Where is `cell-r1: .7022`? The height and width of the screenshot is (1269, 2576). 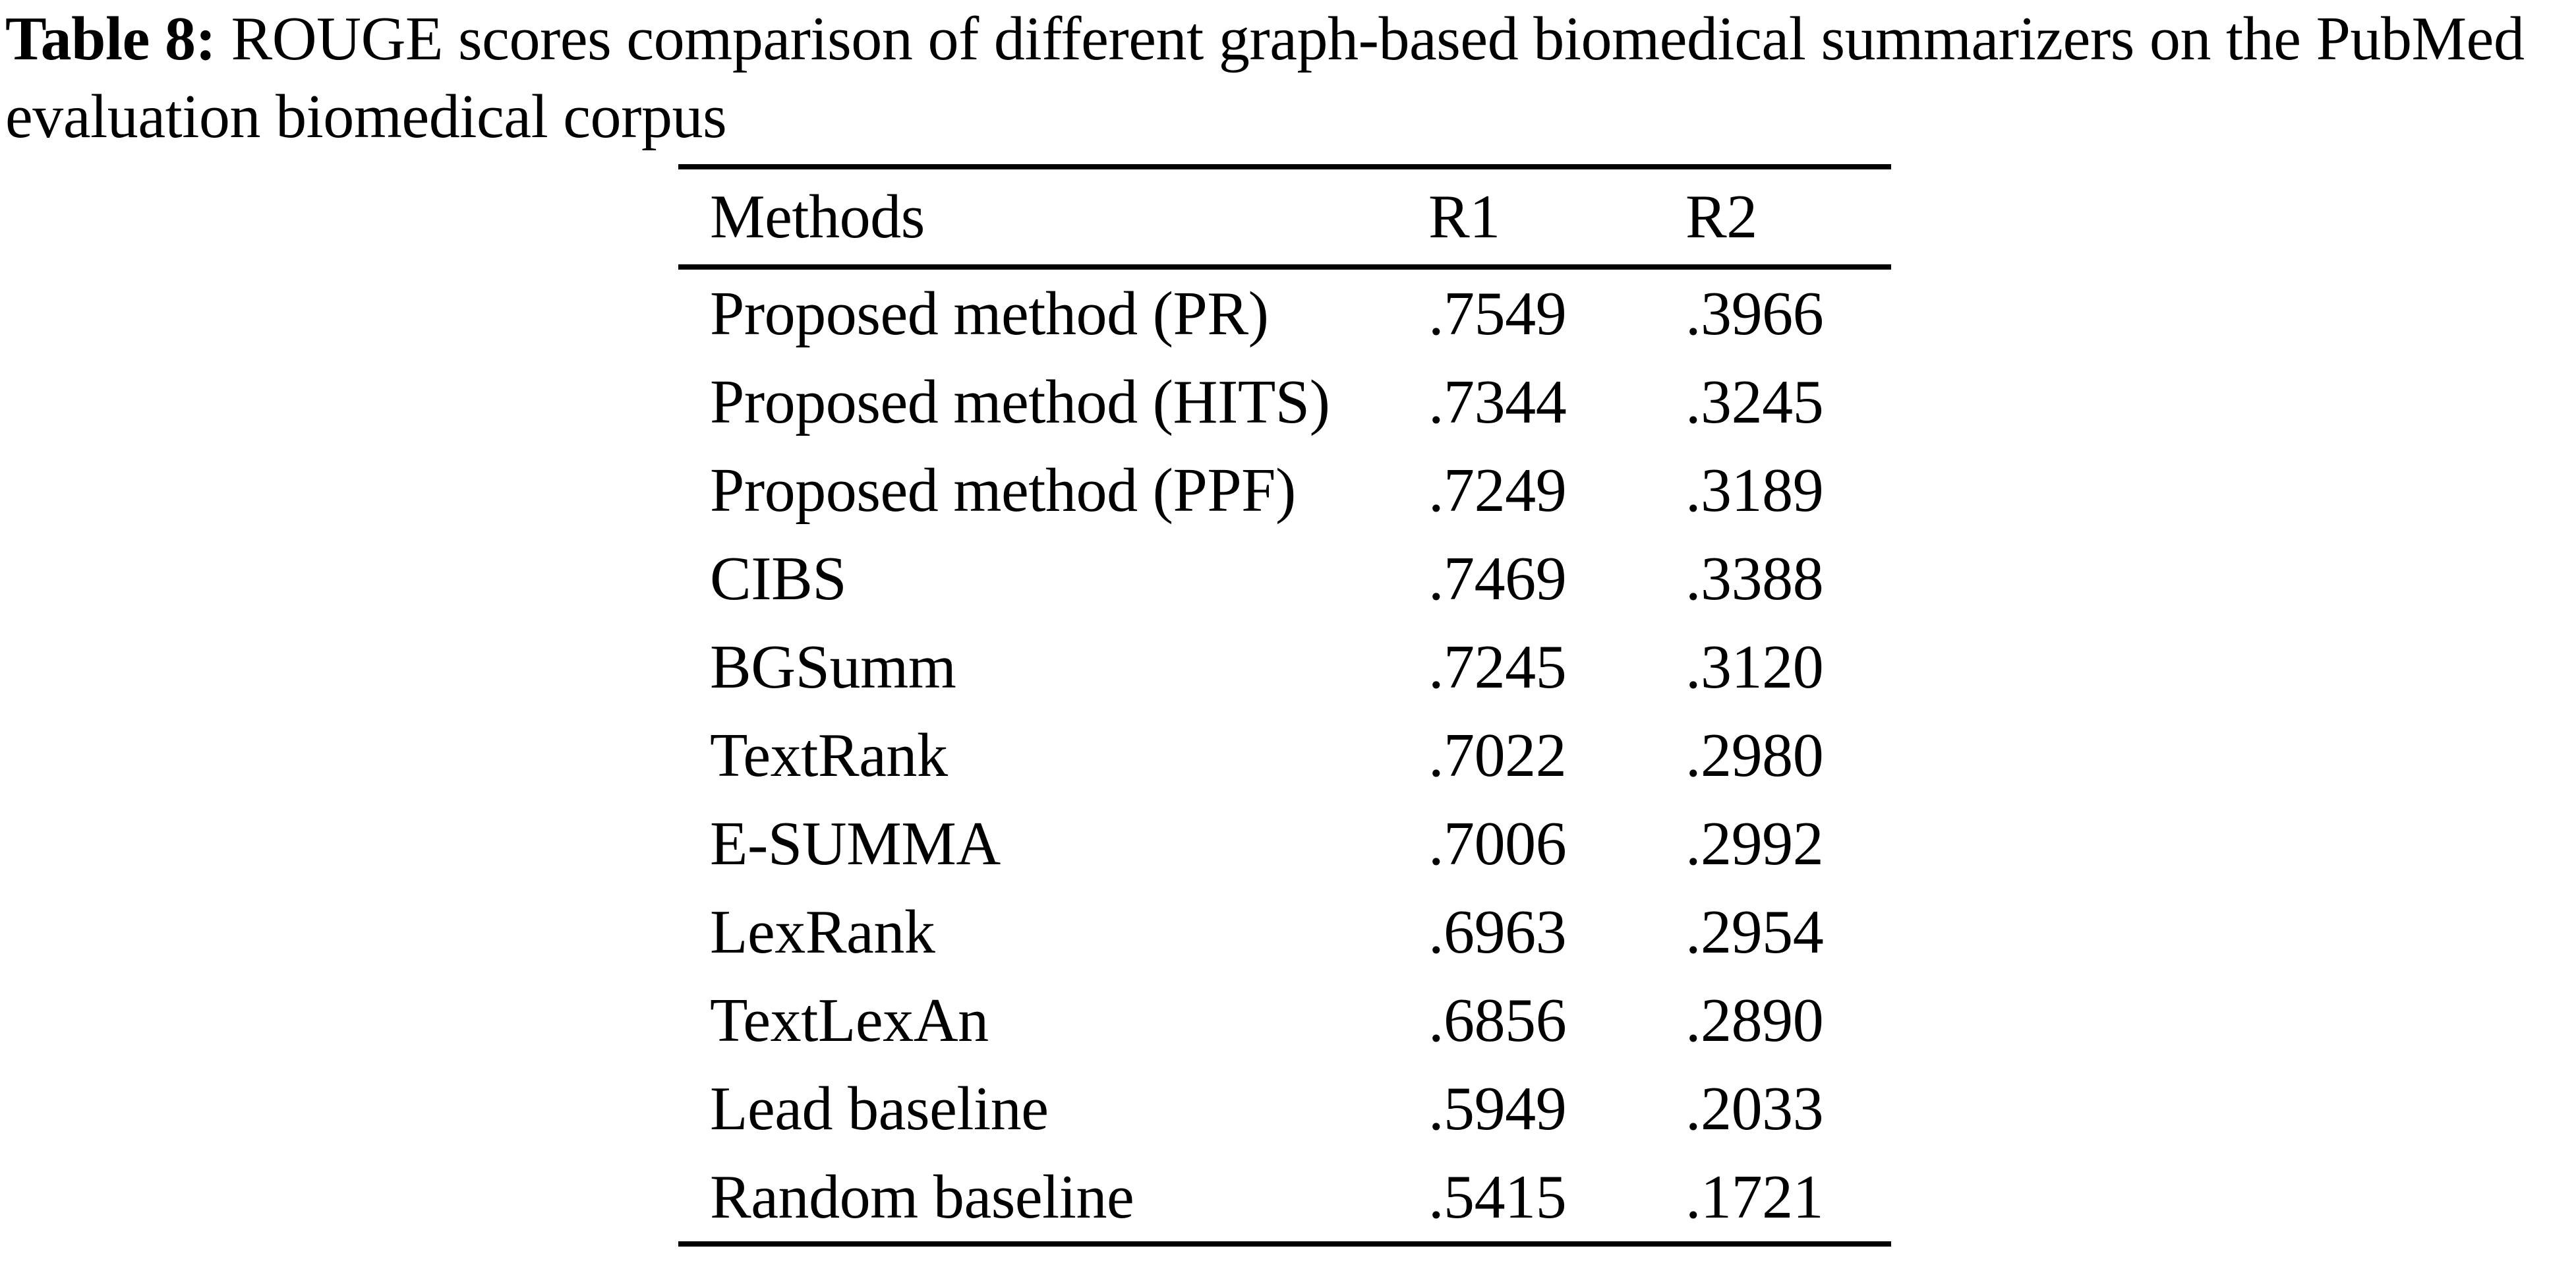
cell-r1: .7022 is located at coordinates (1497, 756).